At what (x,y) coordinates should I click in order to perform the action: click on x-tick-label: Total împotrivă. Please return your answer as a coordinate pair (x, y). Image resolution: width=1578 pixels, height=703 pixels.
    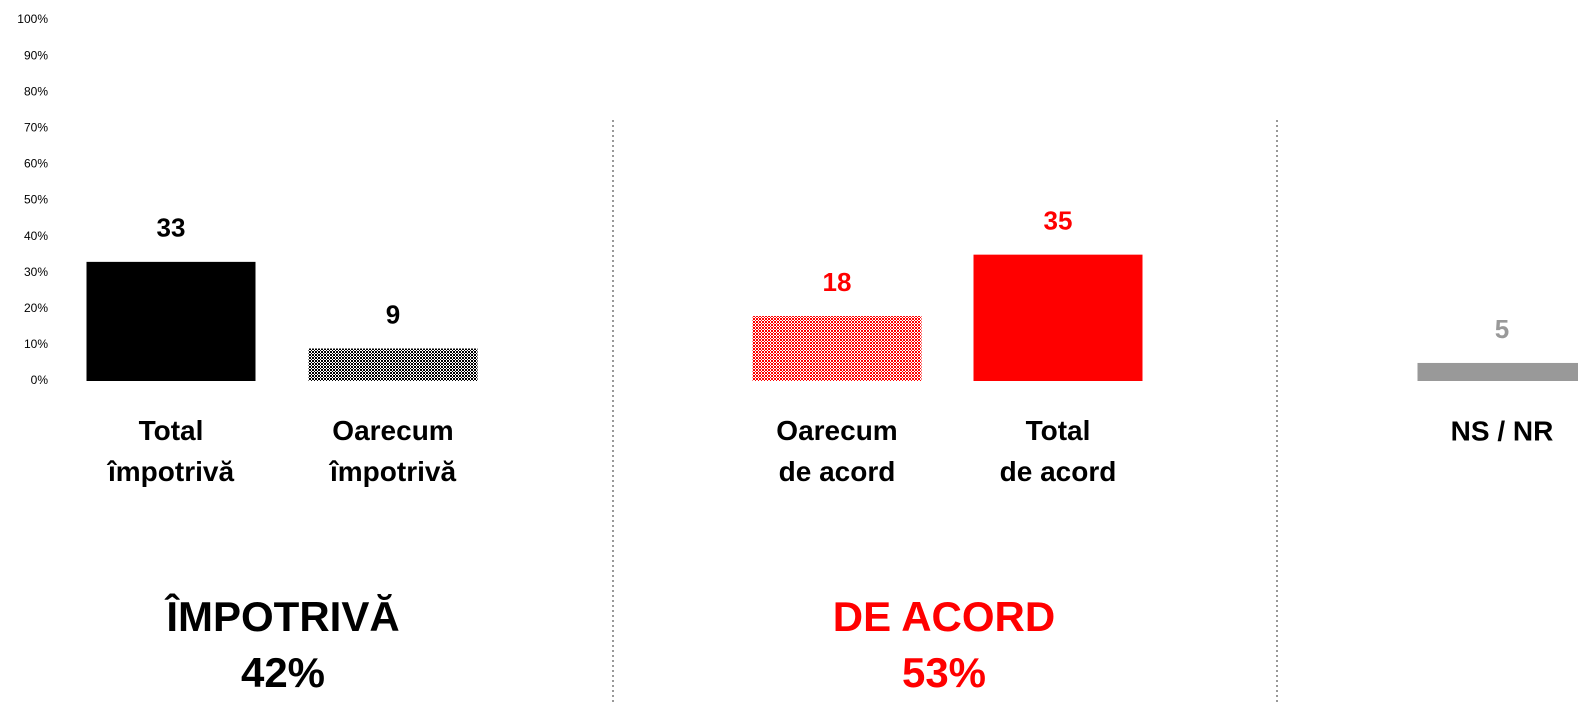
    Looking at the image, I should click on (170, 451).